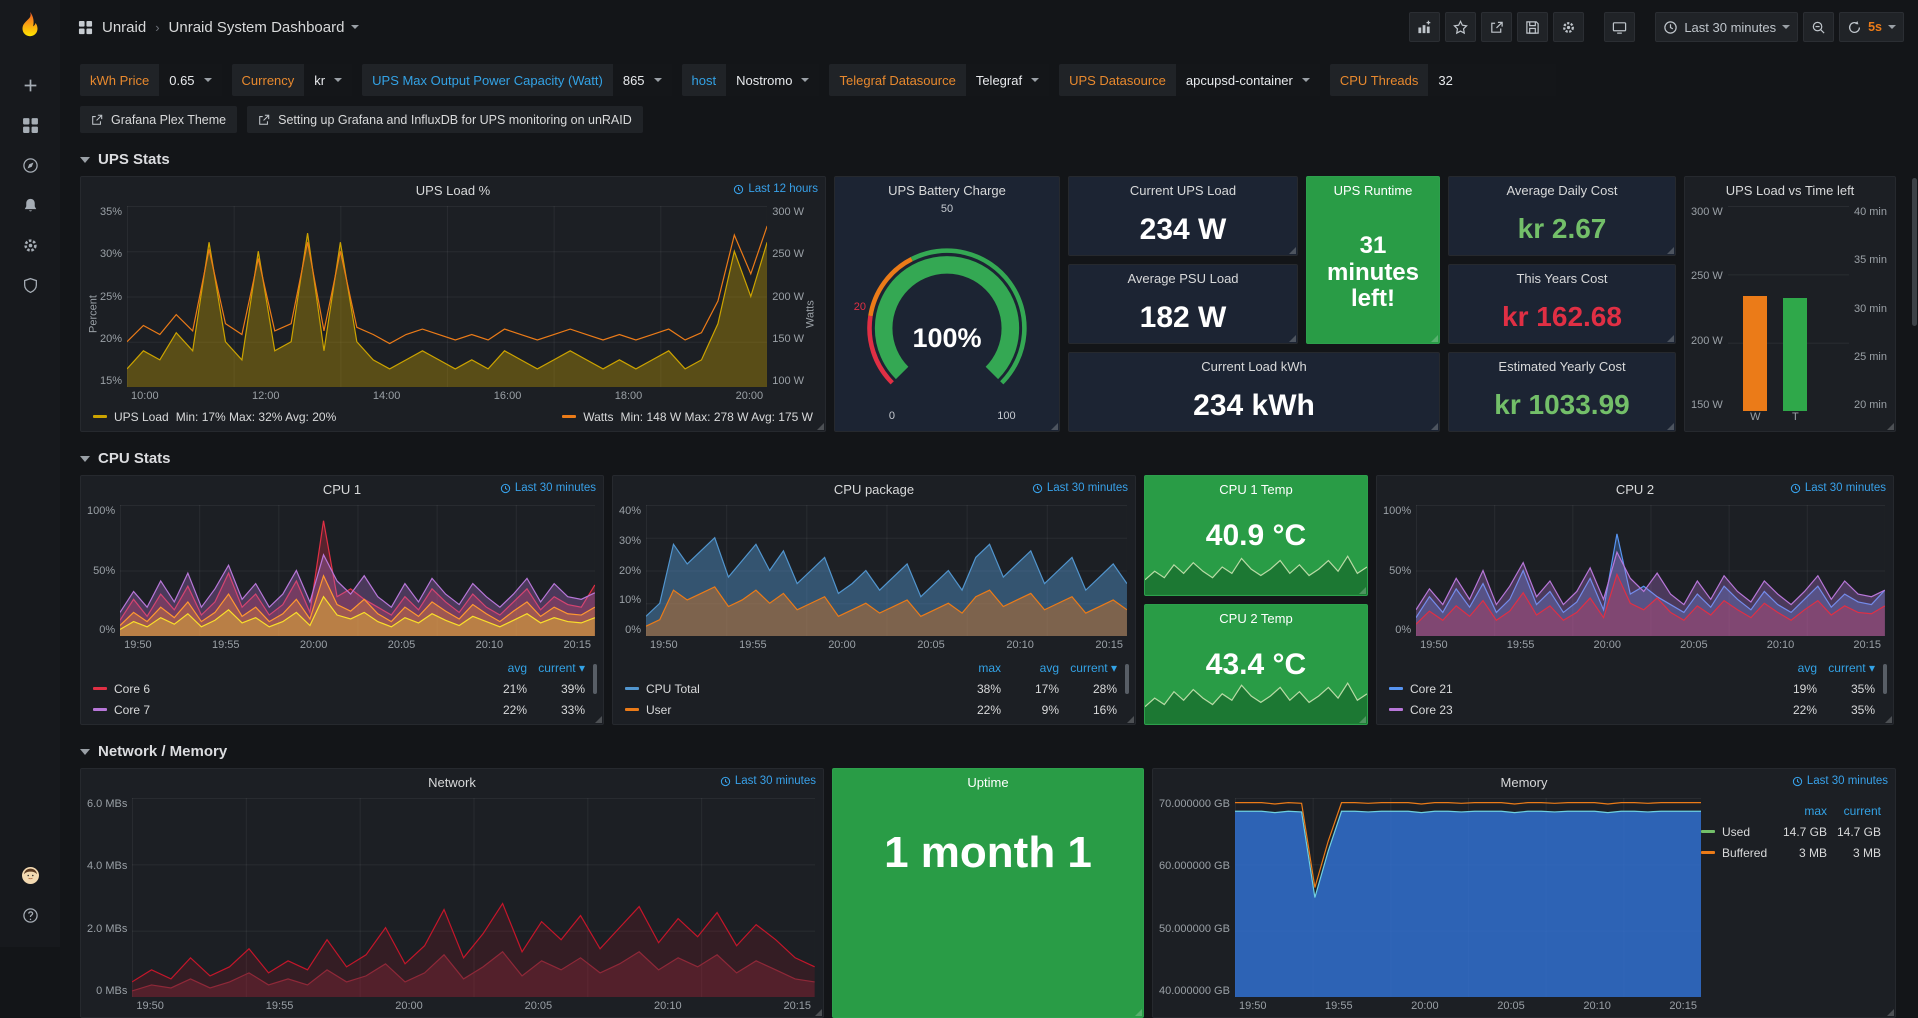 The height and width of the screenshot is (1018, 1918). Describe the element at coordinates (124, 27) in the screenshot. I see `breadcrumb-folder: Unraid` at that location.